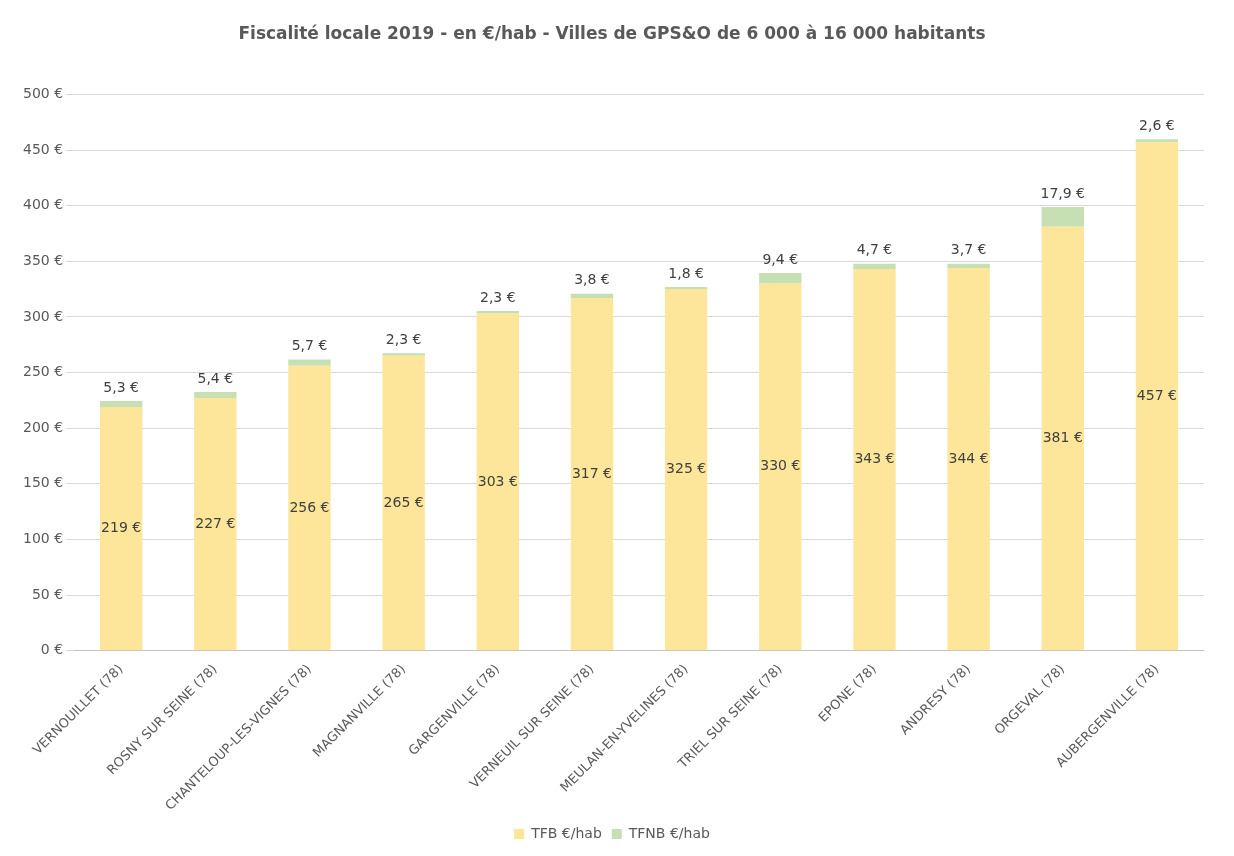  I want to click on y-tick-label: 200 €, so click(43, 426).